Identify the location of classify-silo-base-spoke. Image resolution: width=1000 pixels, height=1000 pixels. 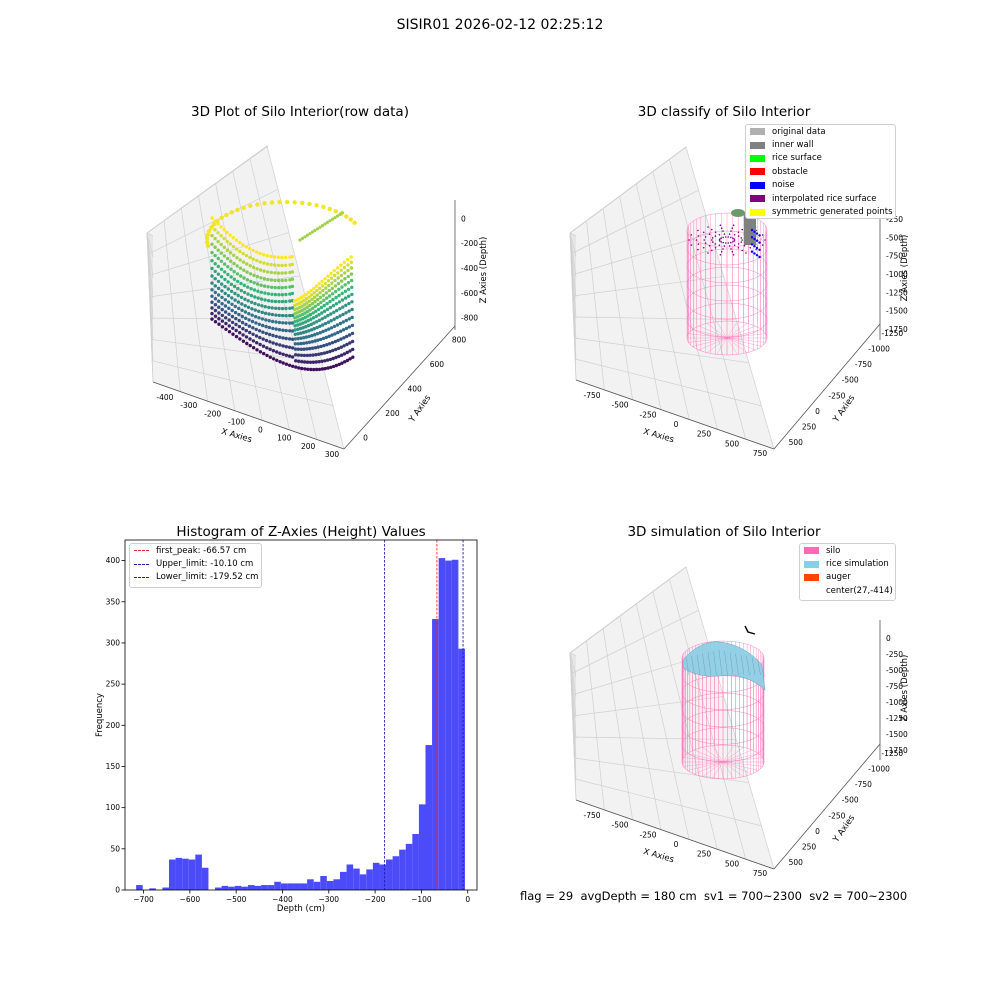
(710, 334).